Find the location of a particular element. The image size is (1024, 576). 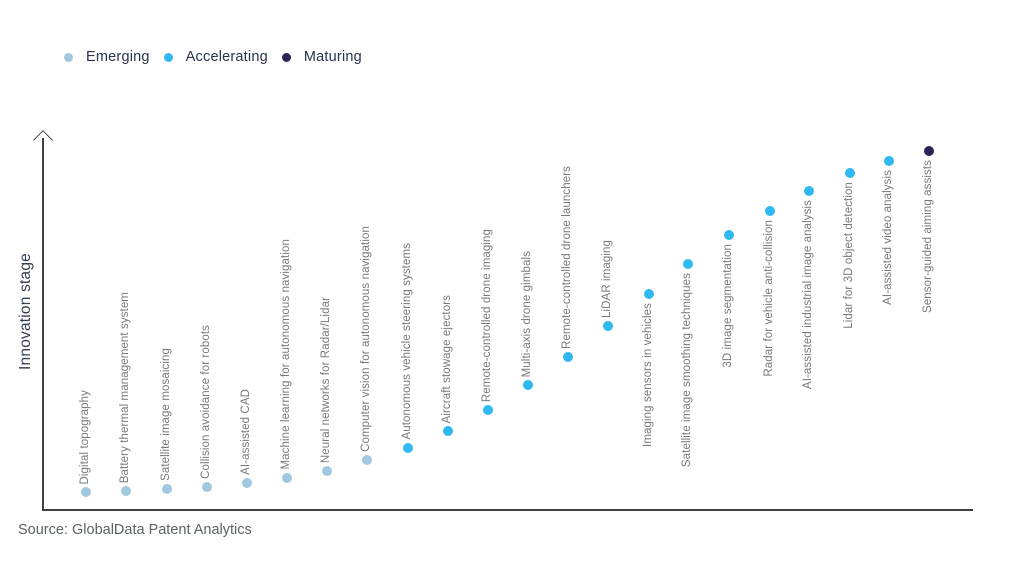

data-point-label: AI-assisted CAD is located at coordinates (246, 432).